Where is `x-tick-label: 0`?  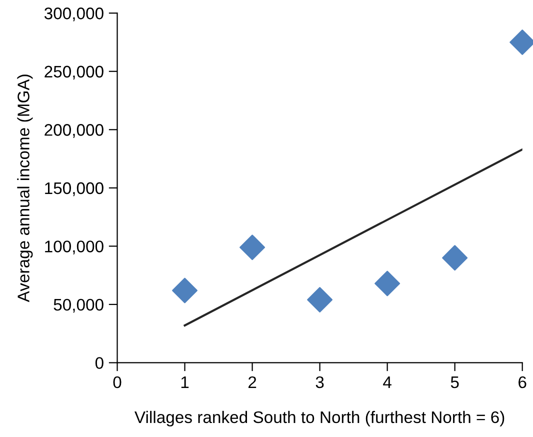 x-tick-label: 0 is located at coordinates (117, 382).